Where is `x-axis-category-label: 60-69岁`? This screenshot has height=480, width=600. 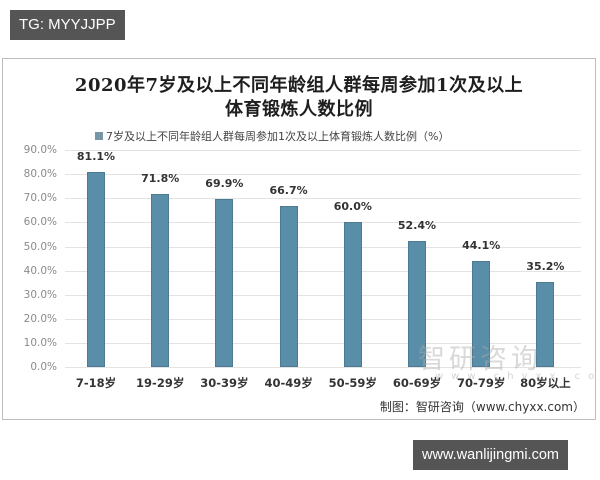 x-axis-category-label: 60-69岁 is located at coordinates (417, 383).